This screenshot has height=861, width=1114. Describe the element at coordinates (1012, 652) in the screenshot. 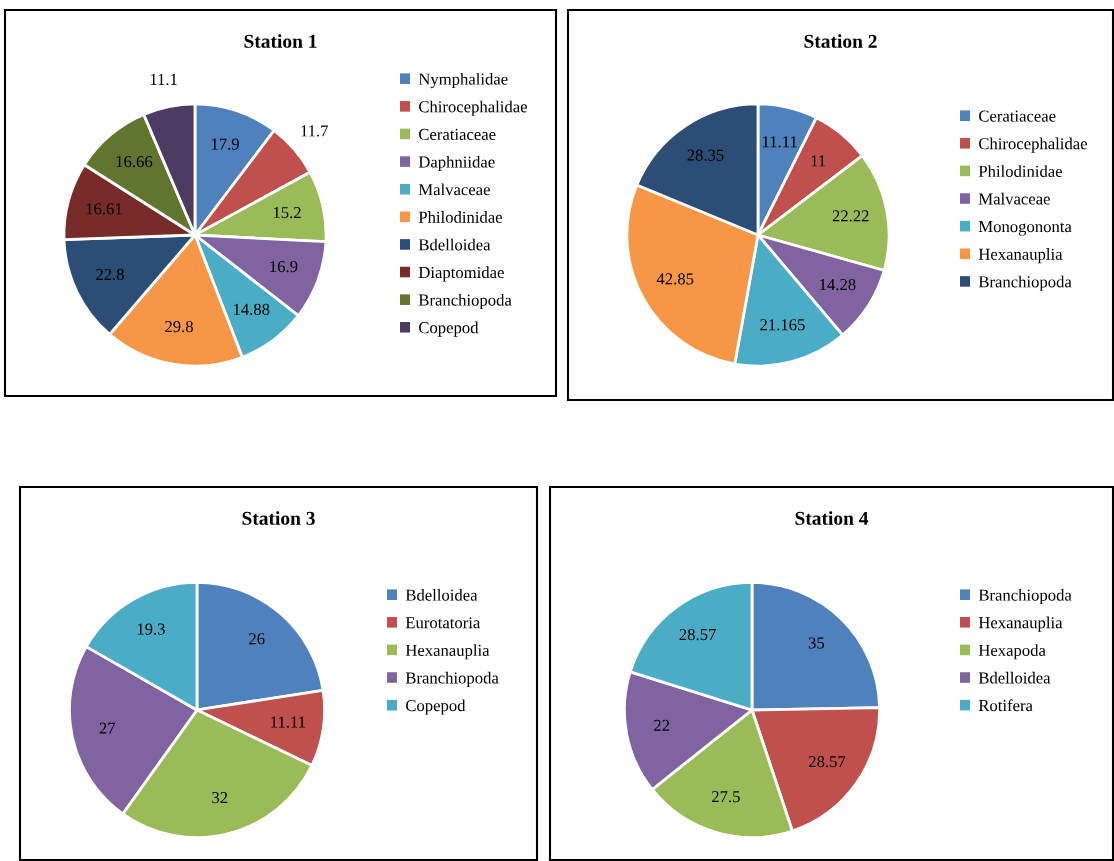

I see `legend-label: Hexapoda` at that location.